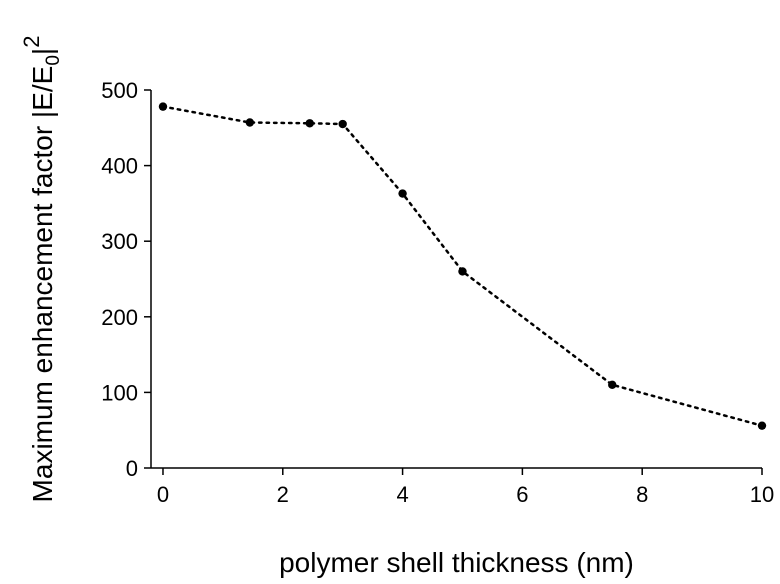  I want to click on x-tick-label: 6, so click(522, 494).